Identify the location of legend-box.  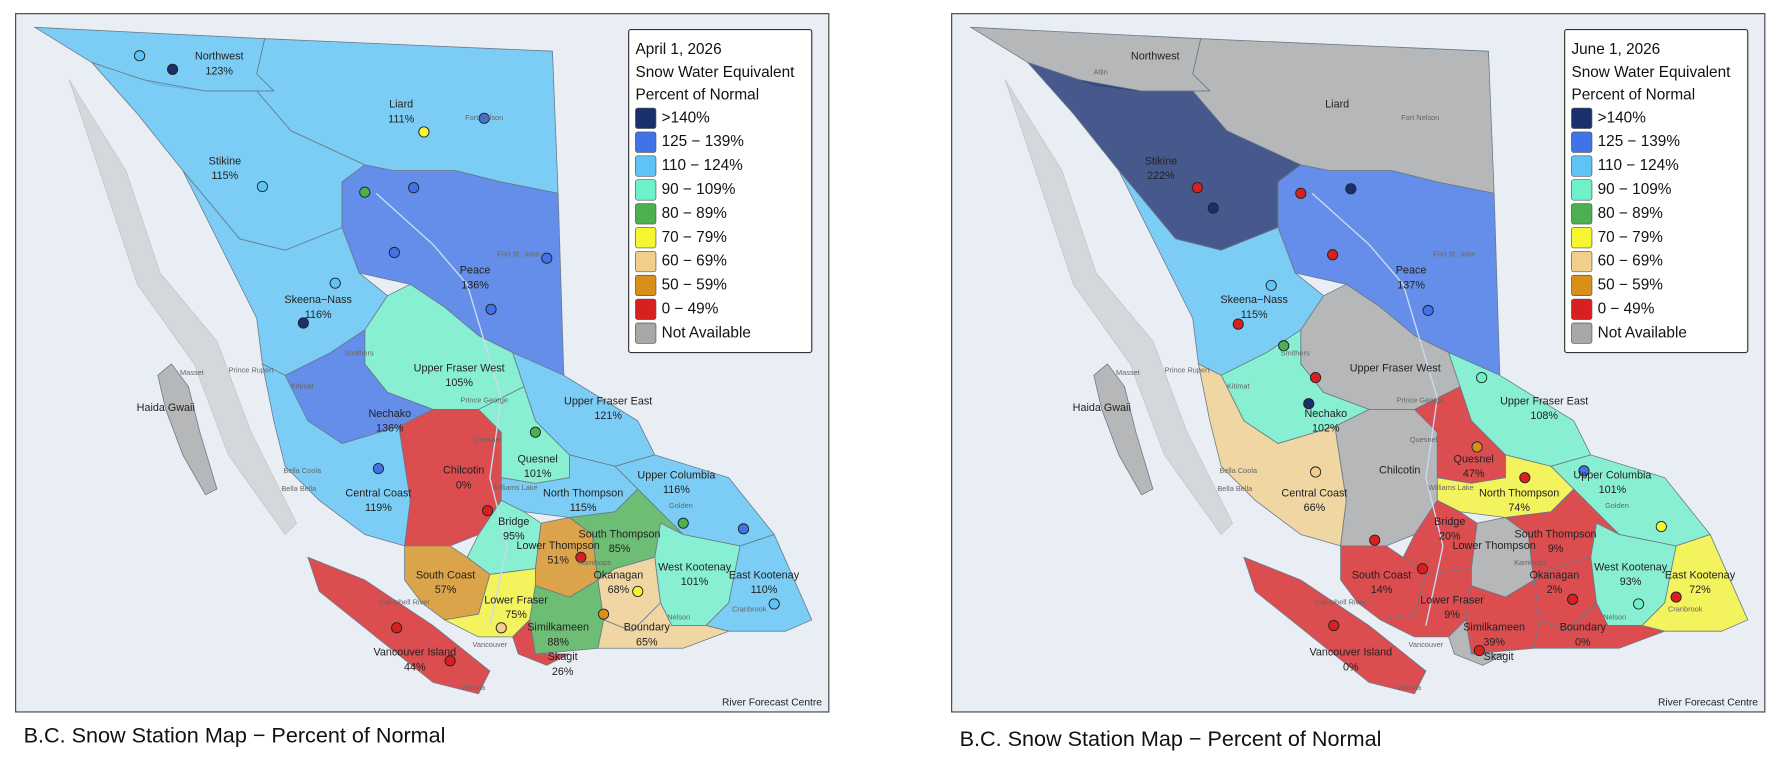
(1656, 191).